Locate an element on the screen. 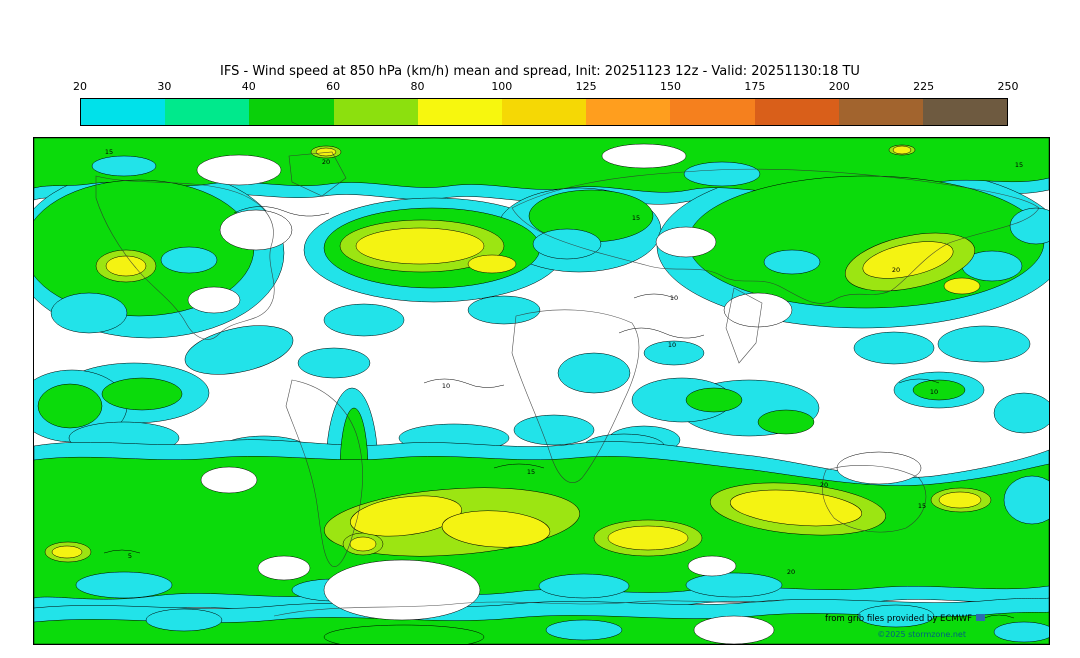  colorbar-tick-label: 150 is located at coordinates (671, 86).